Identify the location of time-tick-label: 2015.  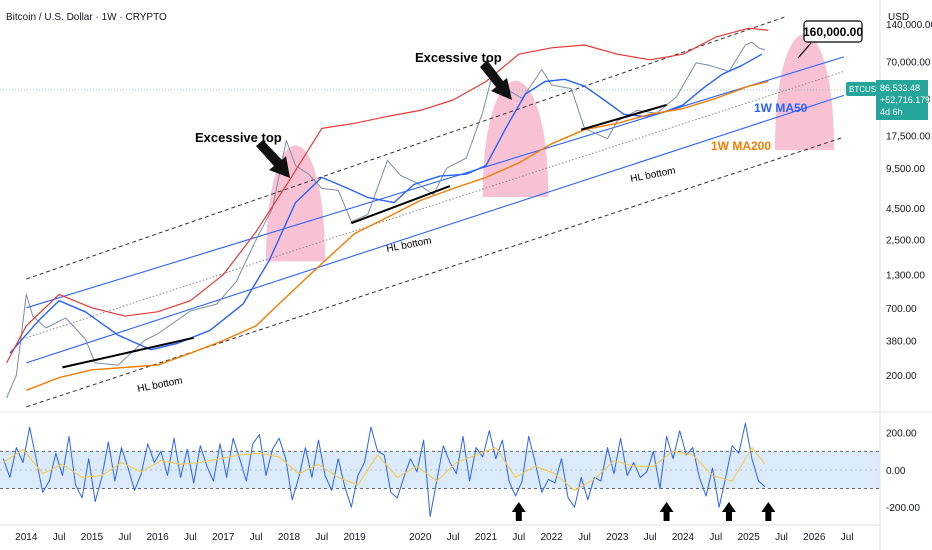
(92, 537).